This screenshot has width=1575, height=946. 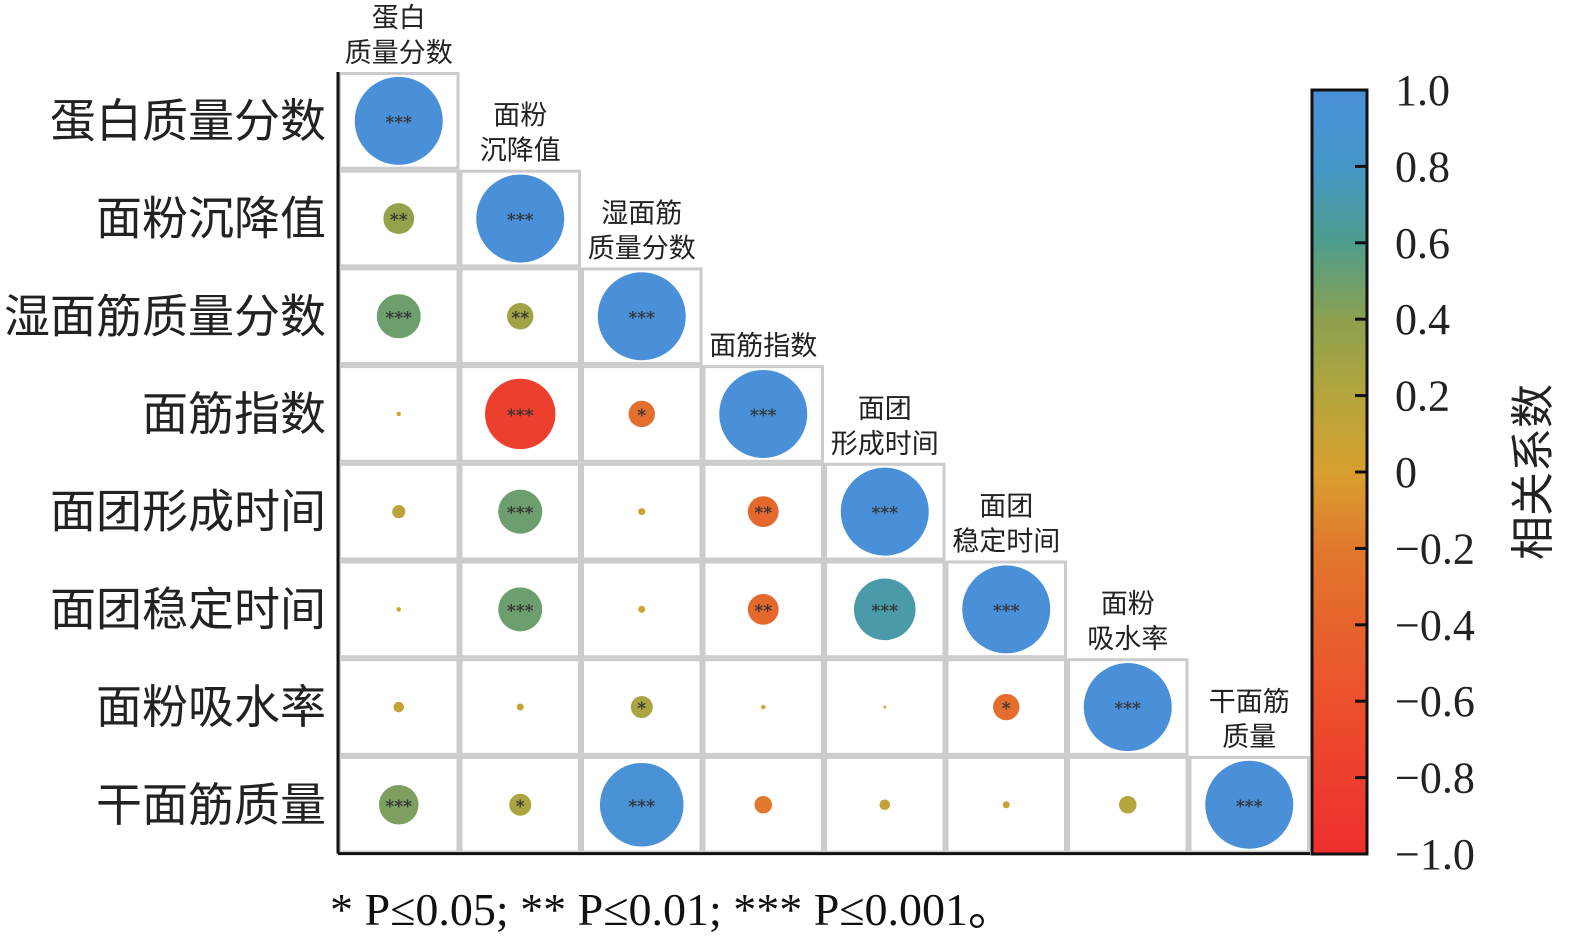 I want to click on colorbar-tick-label-9: −0.8, so click(x=1435, y=778).